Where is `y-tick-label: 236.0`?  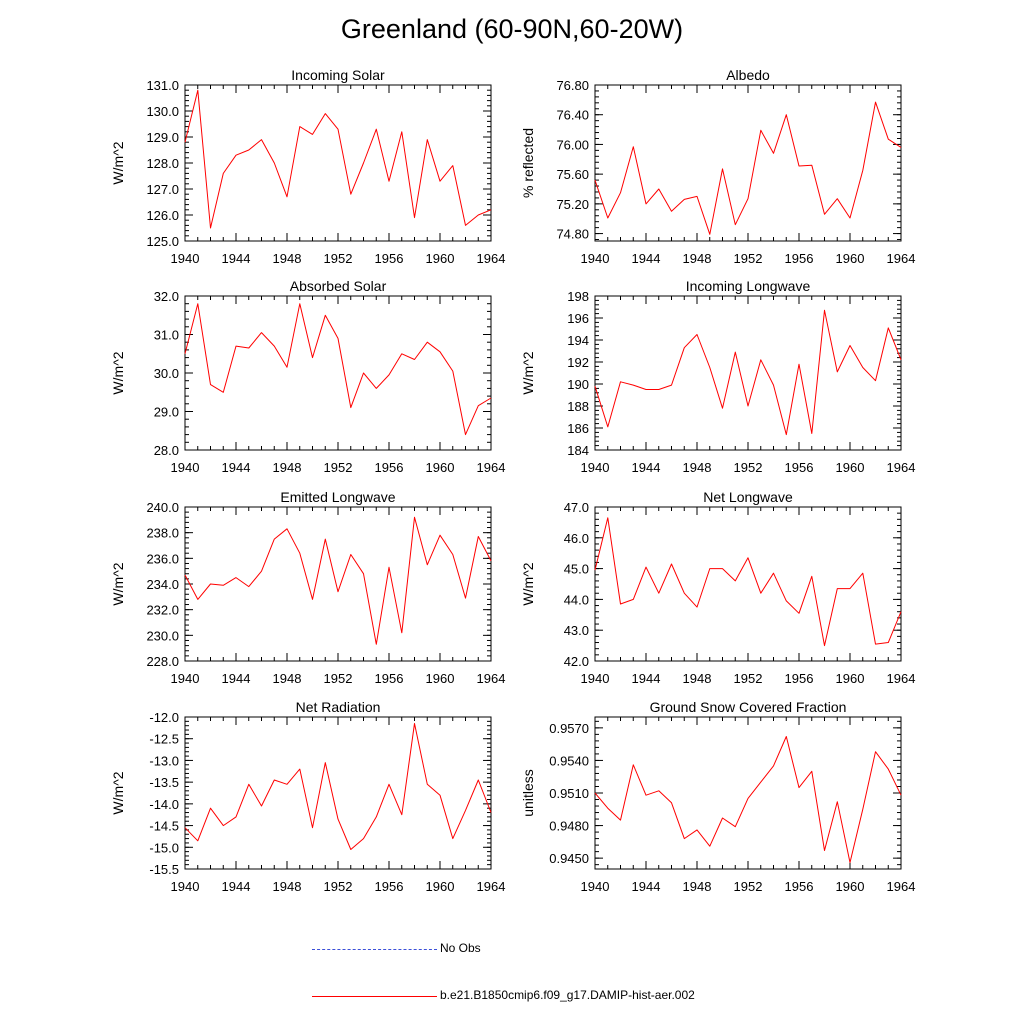
y-tick-label: 236.0 is located at coordinates (162, 558).